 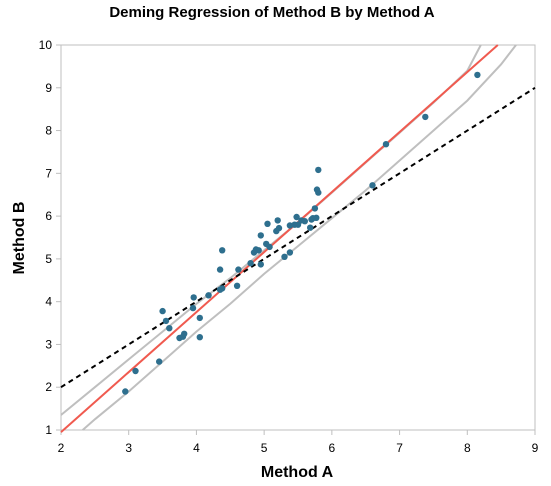 What do you see at coordinates (535, 448) in the screenshot?
I see `x-tick-label: 9` at bounding box center [535, 448].